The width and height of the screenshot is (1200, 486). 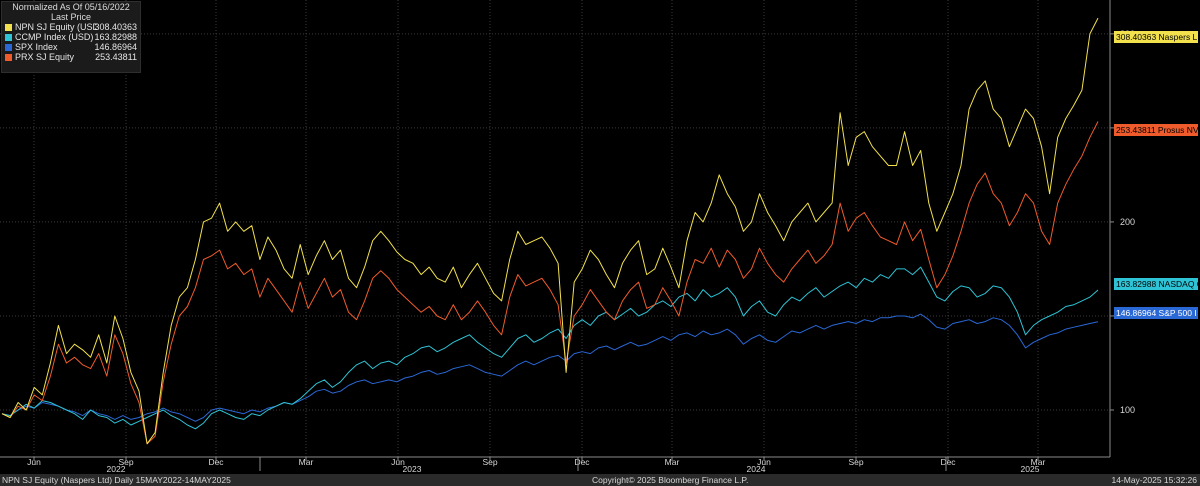 What do you see at coordinates (116, 57) in the screenshot?
I see `legend-value-prx: 253.43811` at bounding box center [116, 57].